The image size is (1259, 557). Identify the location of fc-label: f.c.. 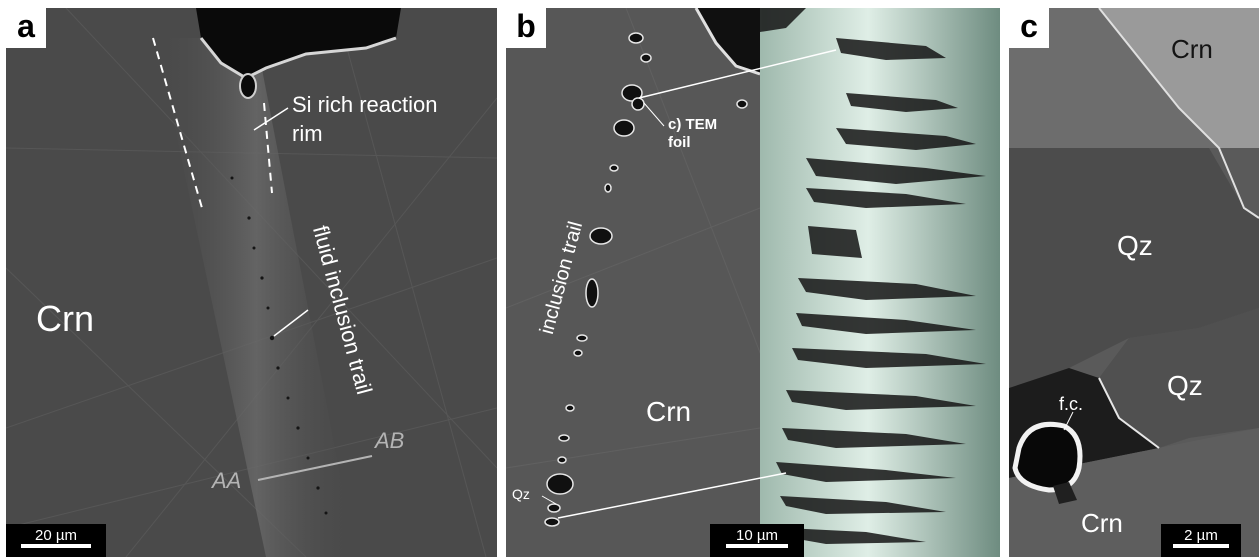
(1071, 404).